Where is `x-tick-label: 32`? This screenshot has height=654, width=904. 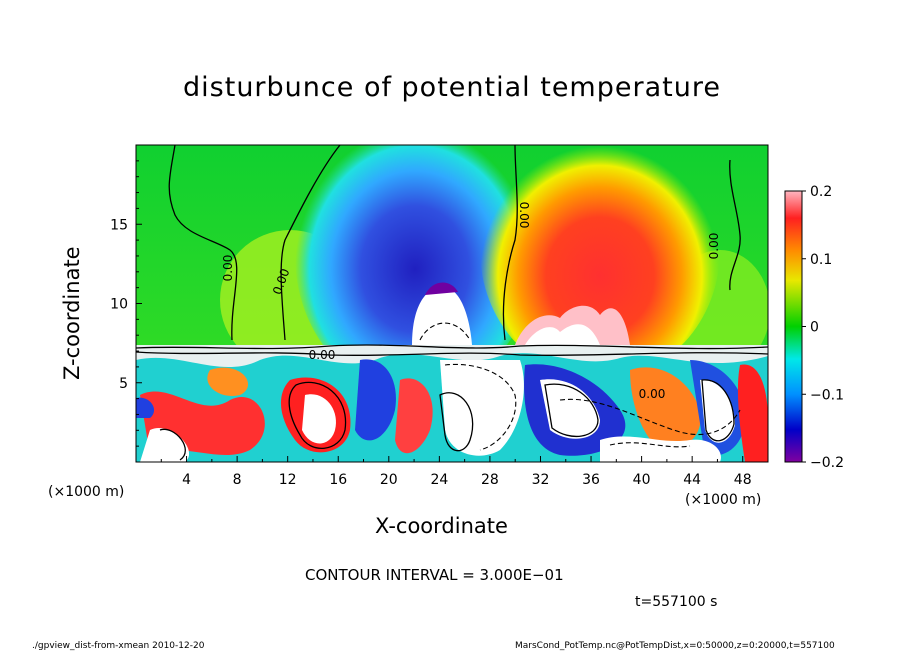
x-tick-label: 32 is located at coordinates (541, 480).